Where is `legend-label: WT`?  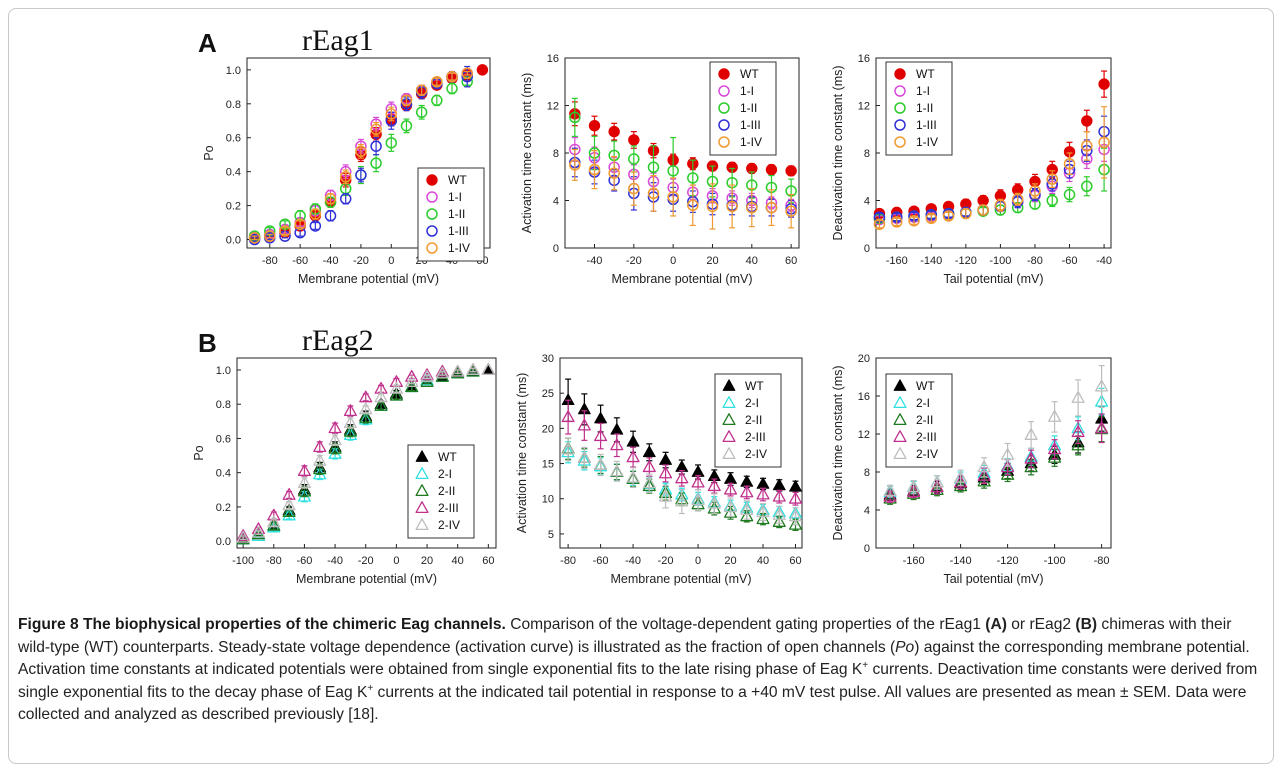 legend-label: WT is located at coordinates (754, 386).